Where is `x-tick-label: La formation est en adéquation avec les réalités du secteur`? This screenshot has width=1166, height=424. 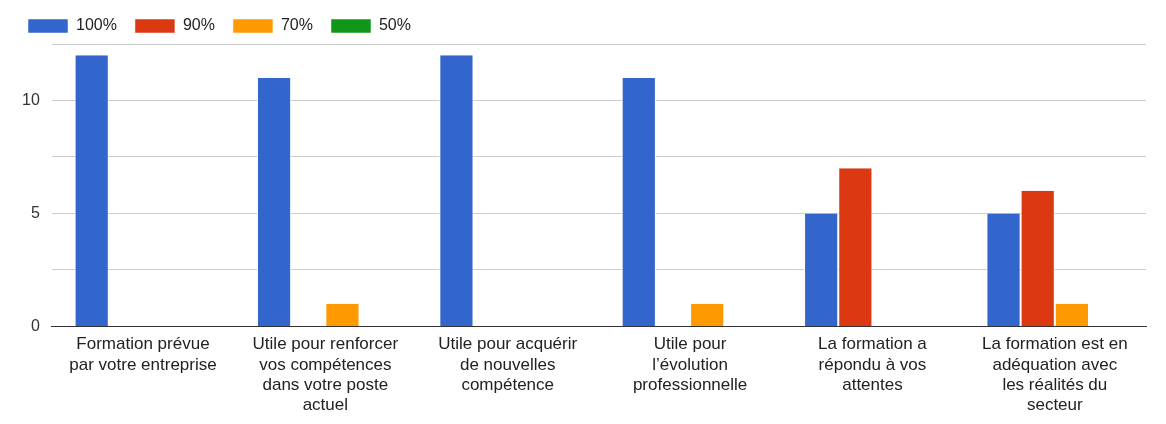
x-tick-label: La formation est en adéquation avec les réalités du secteur is located at coordinates (1055, 374).